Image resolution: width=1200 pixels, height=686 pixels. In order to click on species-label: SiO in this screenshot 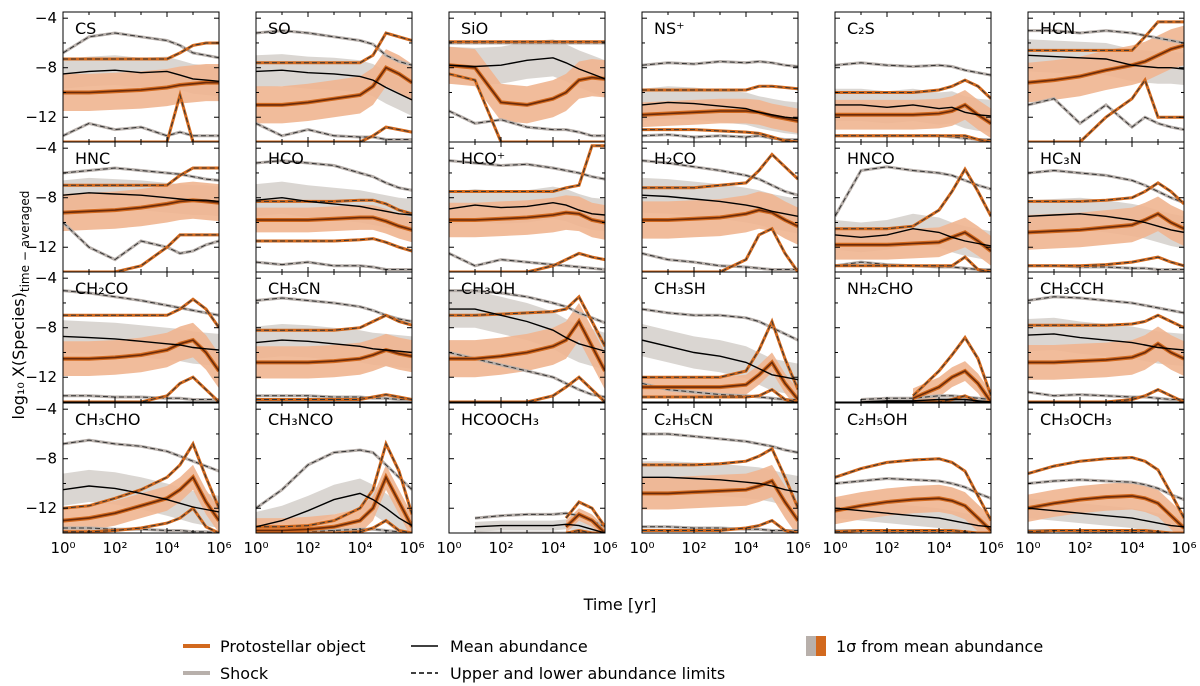, I will do `click(474, 28)`.